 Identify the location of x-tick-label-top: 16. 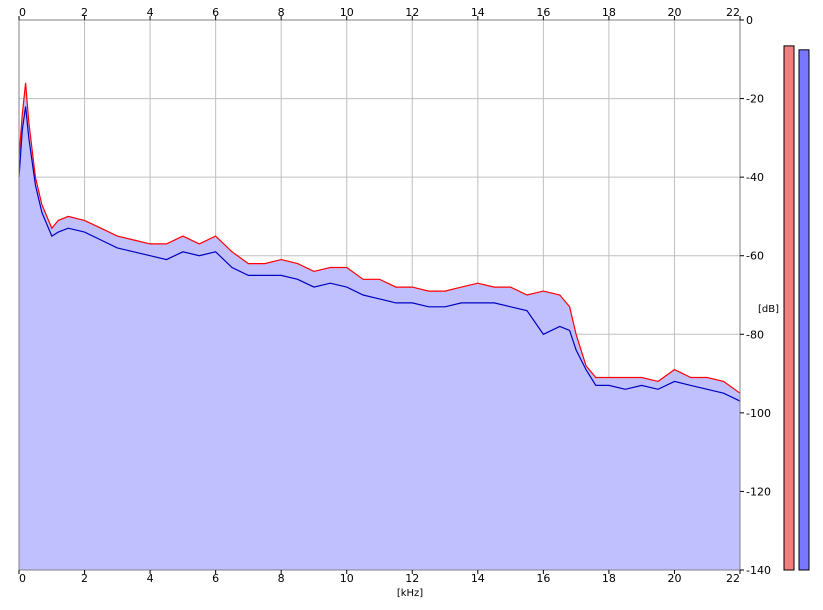
(543, 12).